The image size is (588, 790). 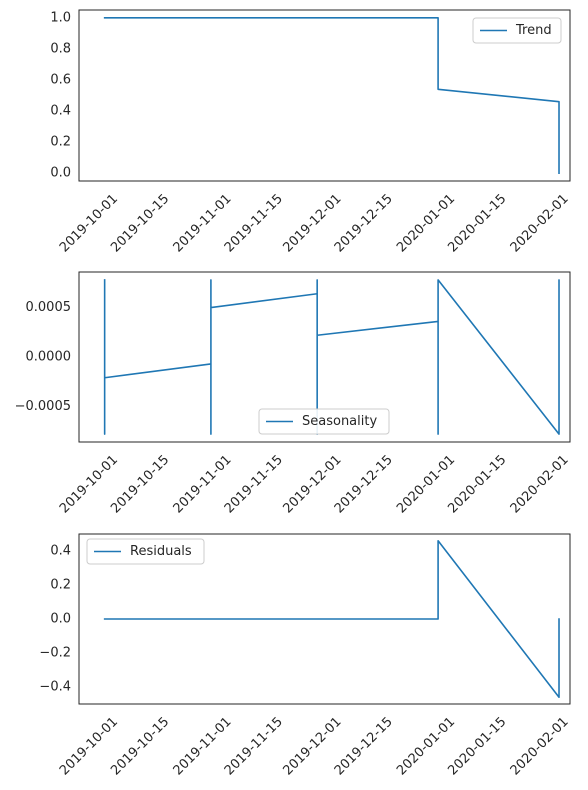 What do you see at coordinates (60, 48) in the screenshot?
I see `trend-ytick-label: 0.8` at bounding box center [60, 48].